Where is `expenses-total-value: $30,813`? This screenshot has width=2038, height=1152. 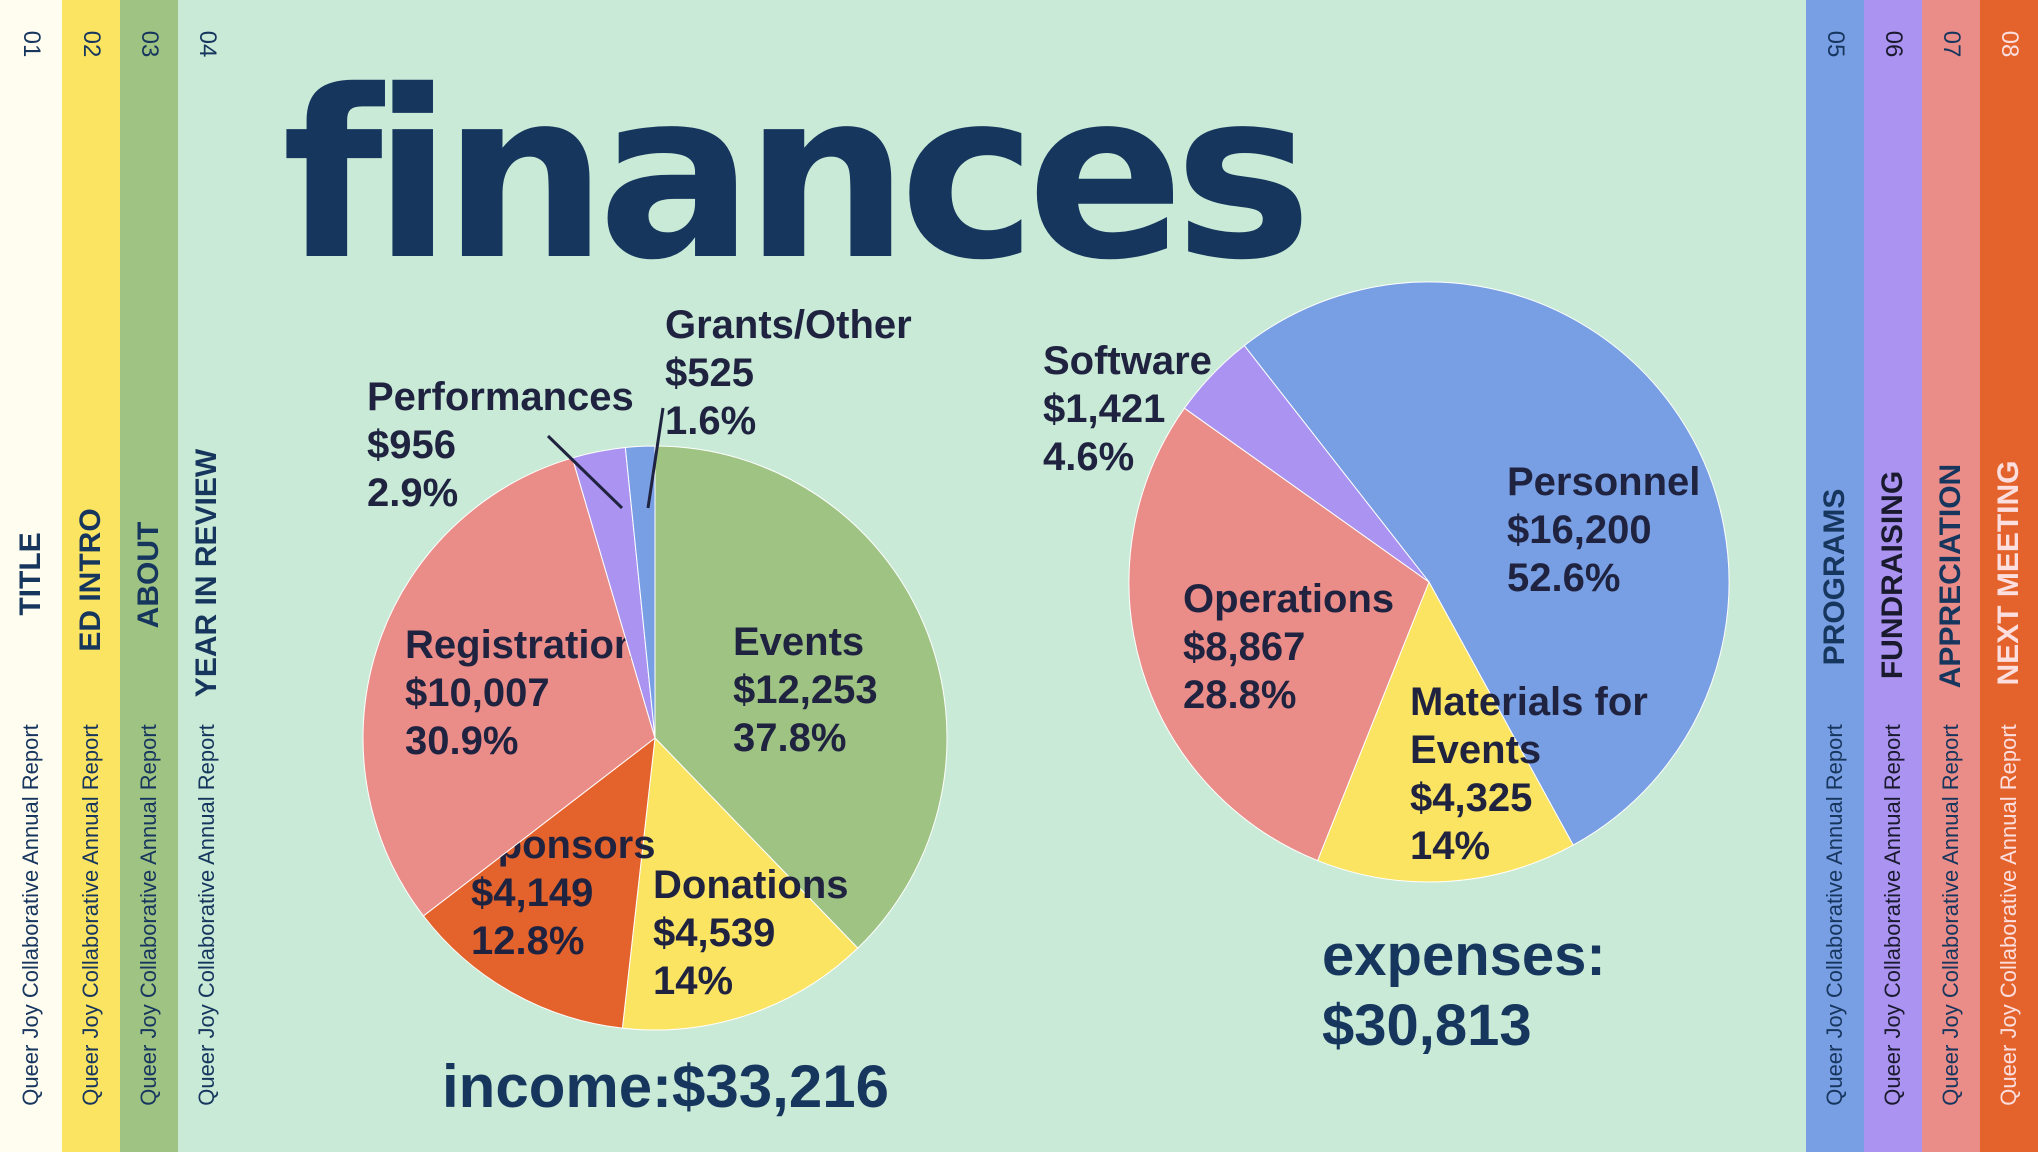 expenses-total-value: $30,813 is located at coordinates (1427, 1025).